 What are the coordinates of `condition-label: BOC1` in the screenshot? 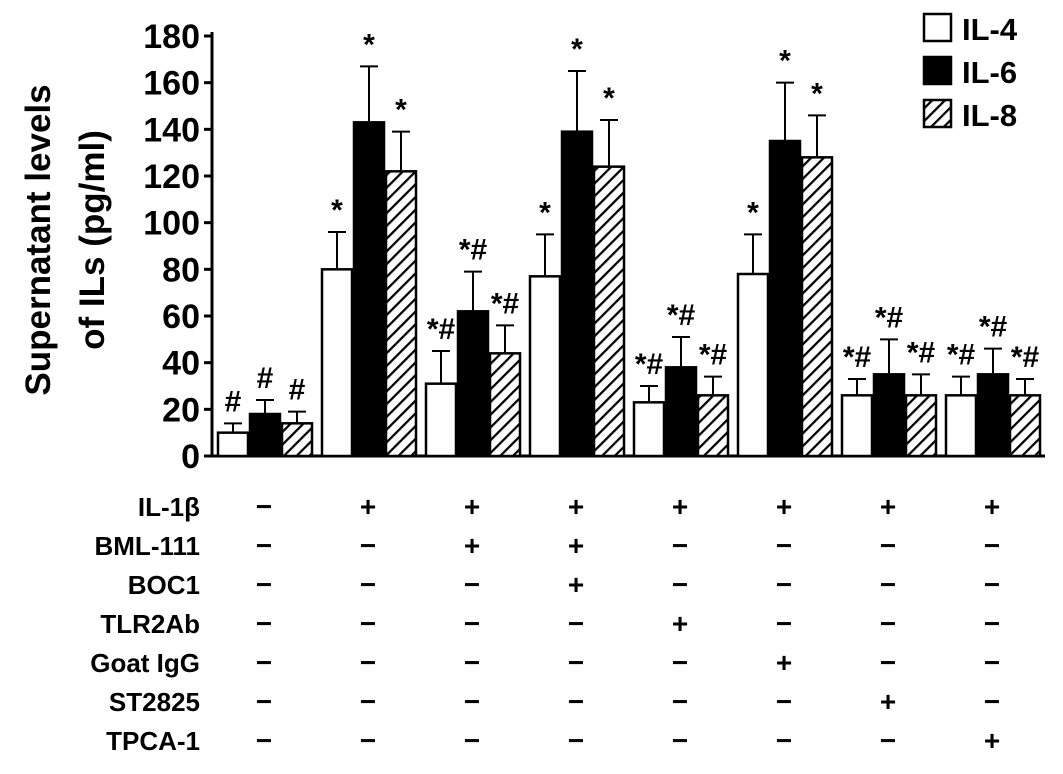 It's located at (164, 585).